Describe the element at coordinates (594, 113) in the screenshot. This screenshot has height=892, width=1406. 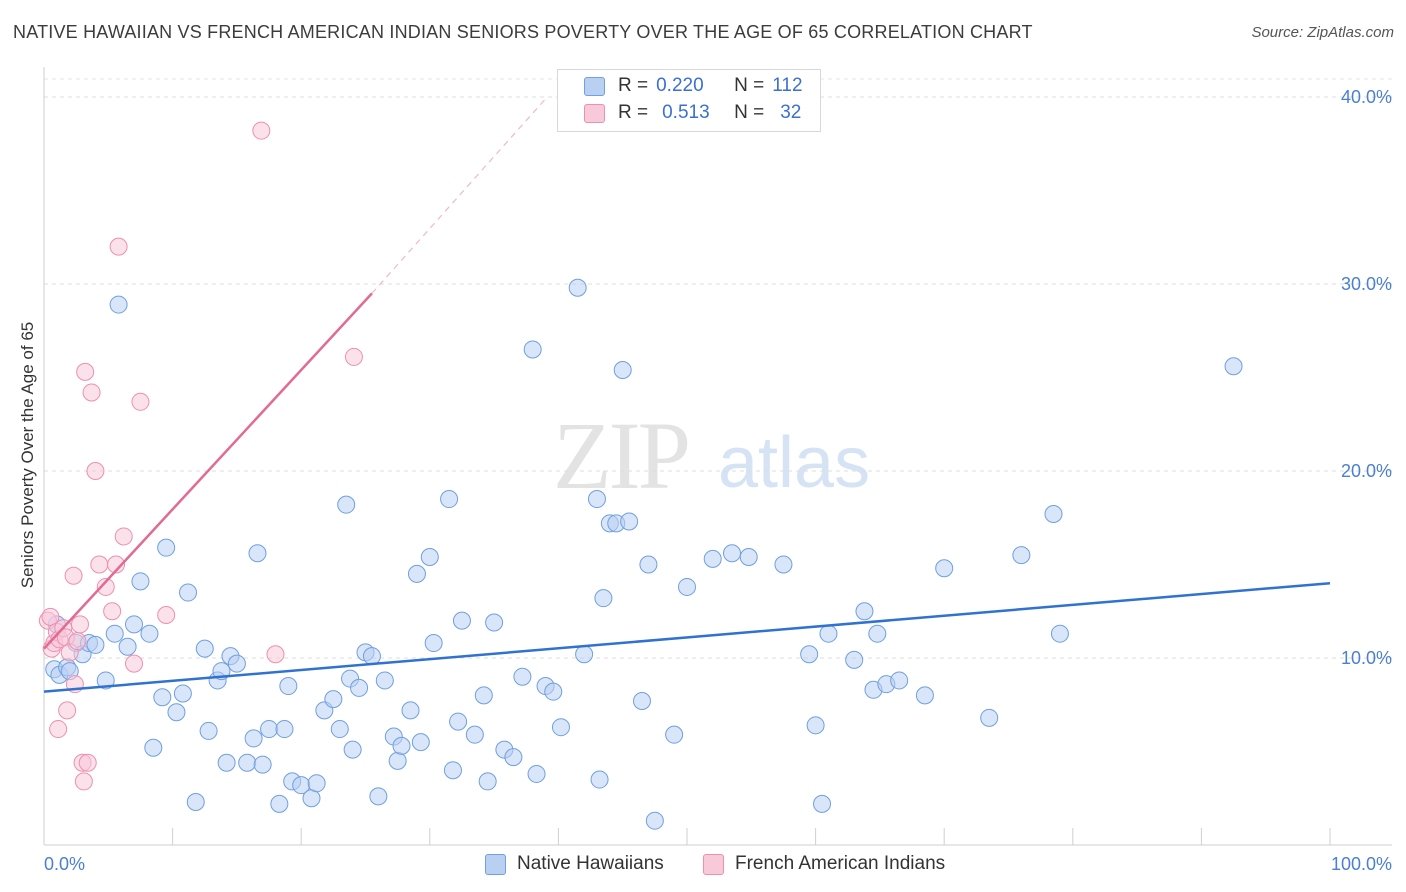
I see `legend-swatch-pink` at that location.